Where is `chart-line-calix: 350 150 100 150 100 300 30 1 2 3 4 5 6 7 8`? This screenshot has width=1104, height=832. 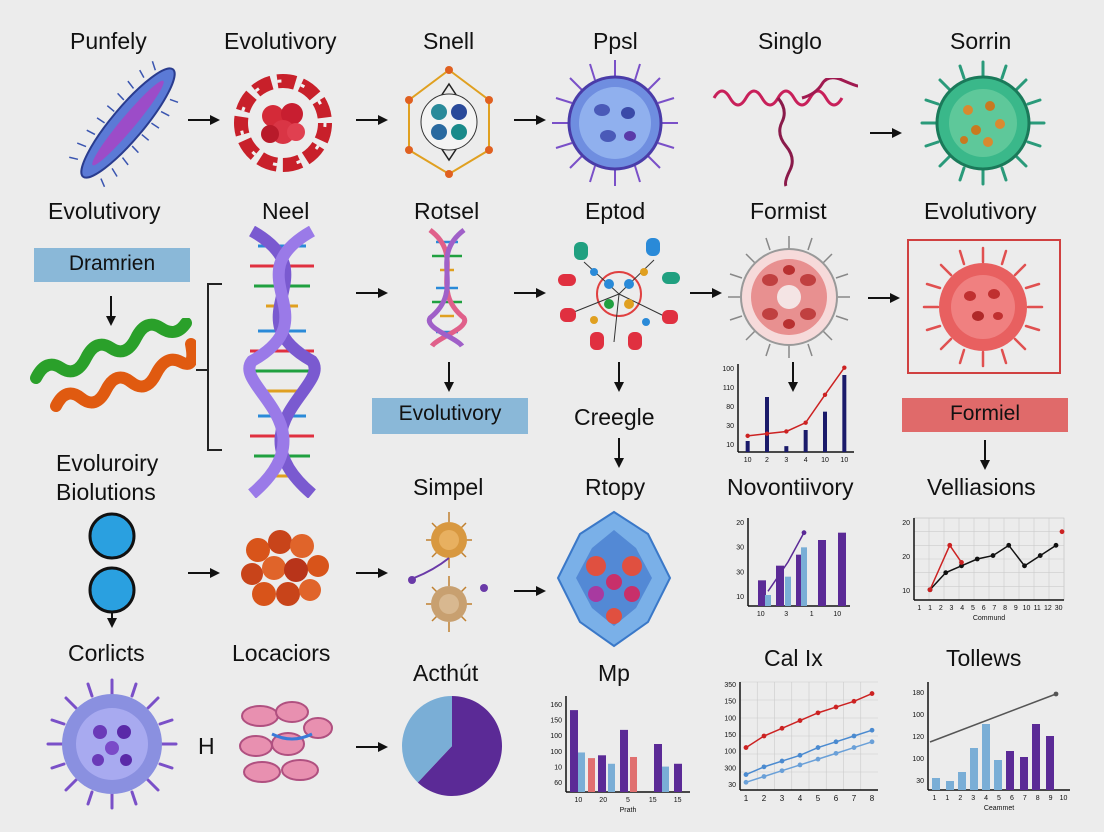
chart-line-calix: 350 150 100 150 100 300 30 1 2 3 4 5 6 7 8 is located at coordinates (801, 742).